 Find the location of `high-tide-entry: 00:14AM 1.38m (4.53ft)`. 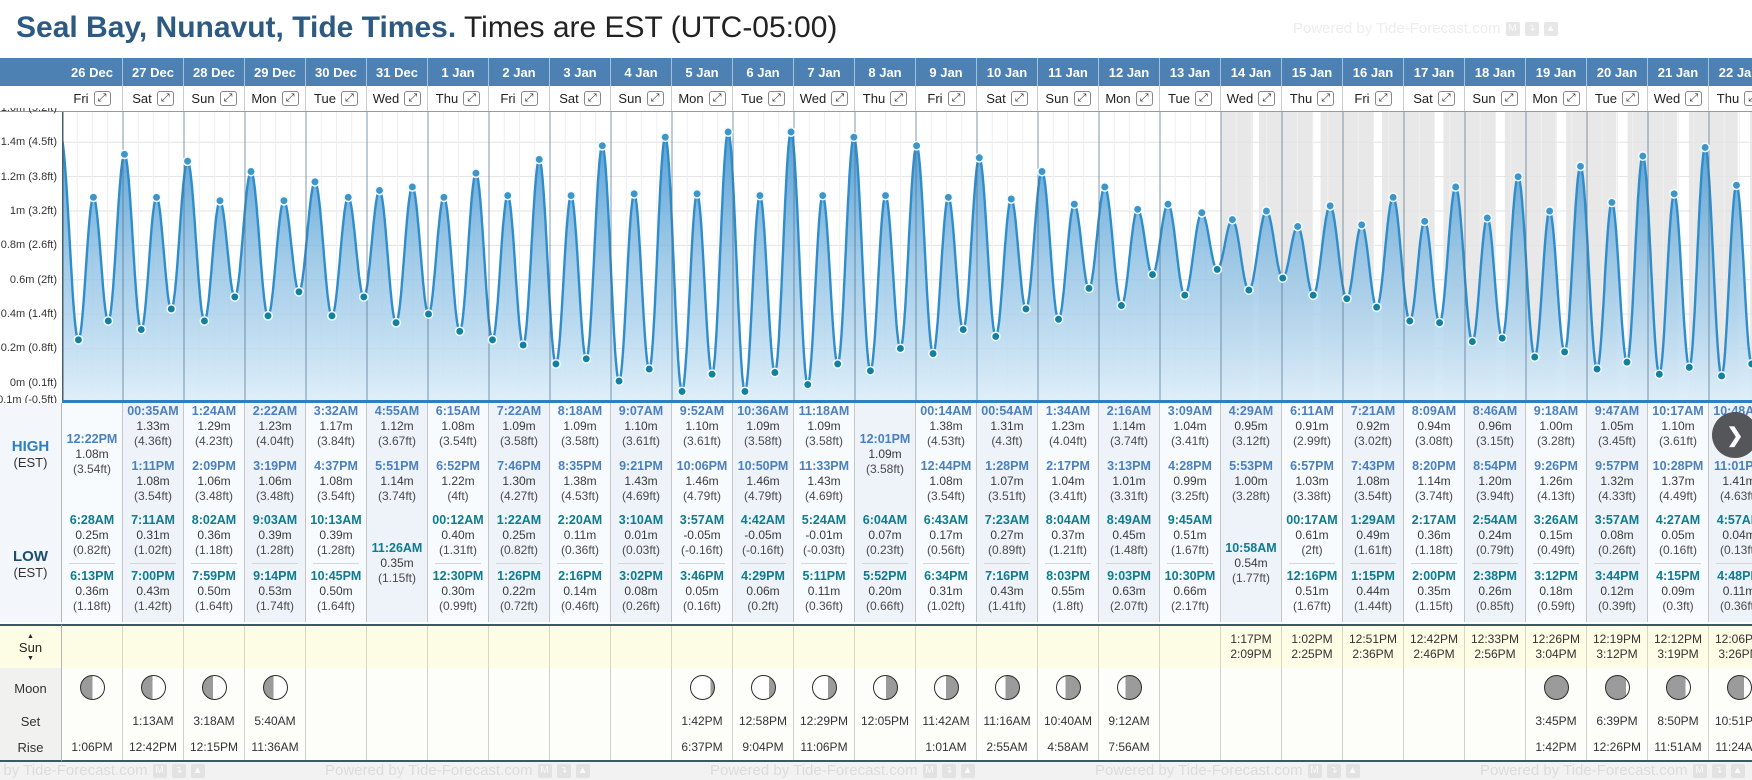

high-tide-entry: 00:14AM 1.38m (4.53ft) is located at coordinates (945, 426).